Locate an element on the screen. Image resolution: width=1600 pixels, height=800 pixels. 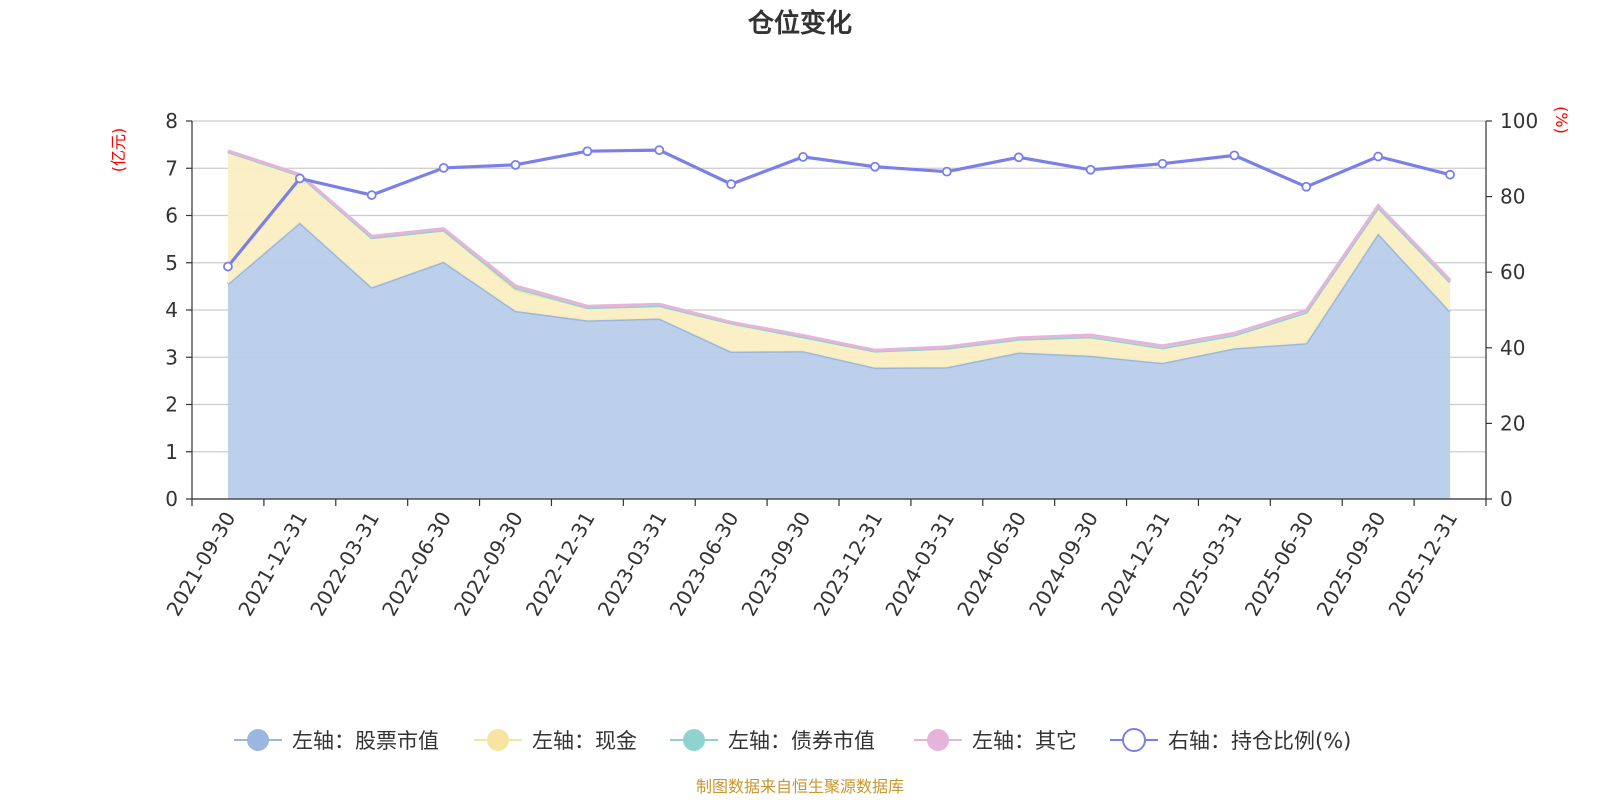
right-axis-unit: (%) is located at coordinates (1561, 120).